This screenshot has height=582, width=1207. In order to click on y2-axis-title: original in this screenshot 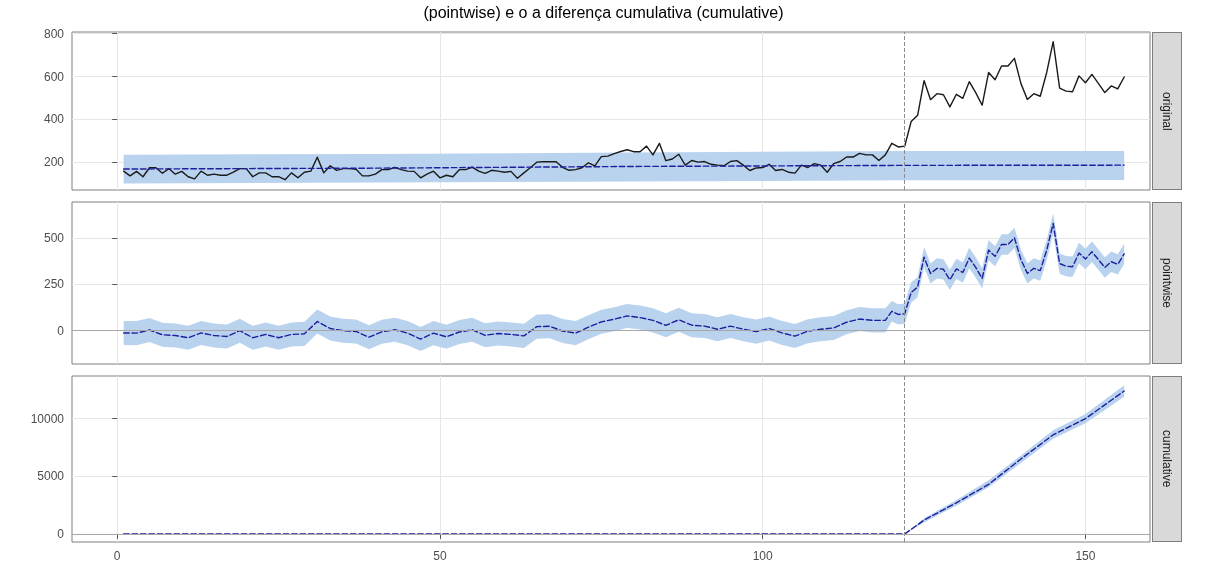, I will do `click(1167, 111)`.